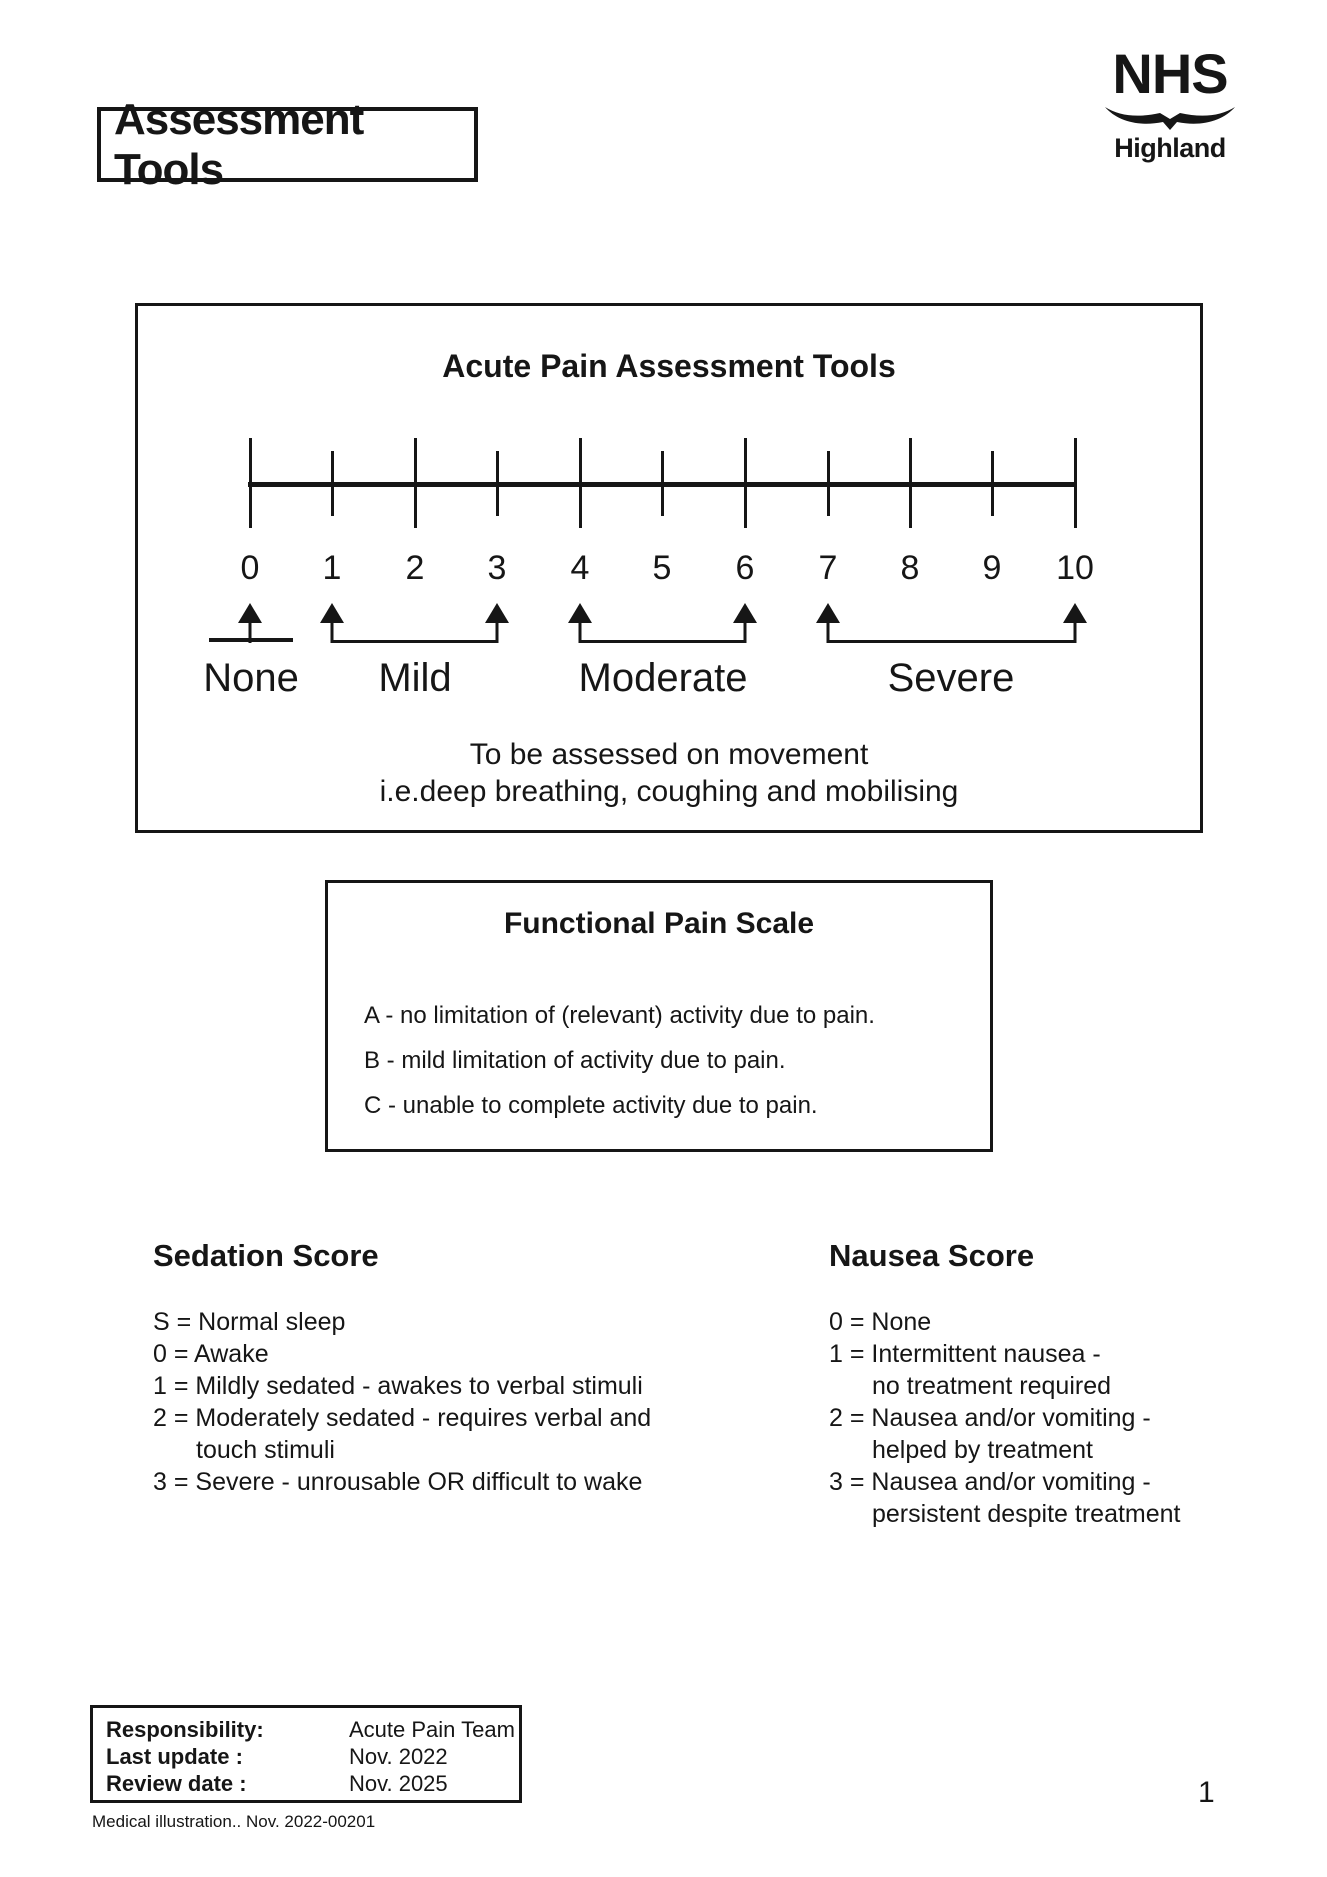  I want to click on page-title: Assessment Tools, so click(239, 144).